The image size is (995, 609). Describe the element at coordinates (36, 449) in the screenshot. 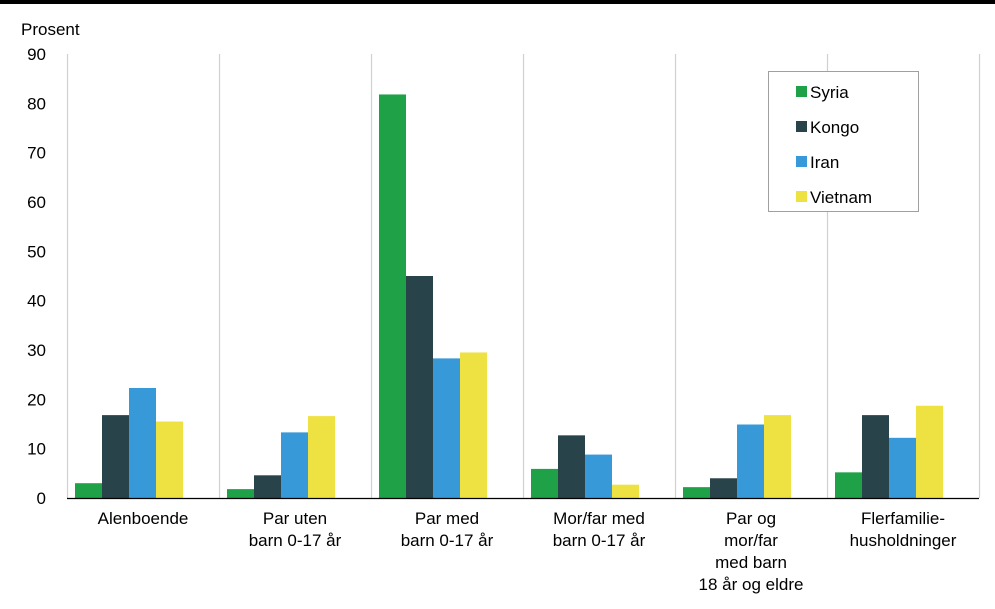

I see `y-tick-label: 10` at that location.